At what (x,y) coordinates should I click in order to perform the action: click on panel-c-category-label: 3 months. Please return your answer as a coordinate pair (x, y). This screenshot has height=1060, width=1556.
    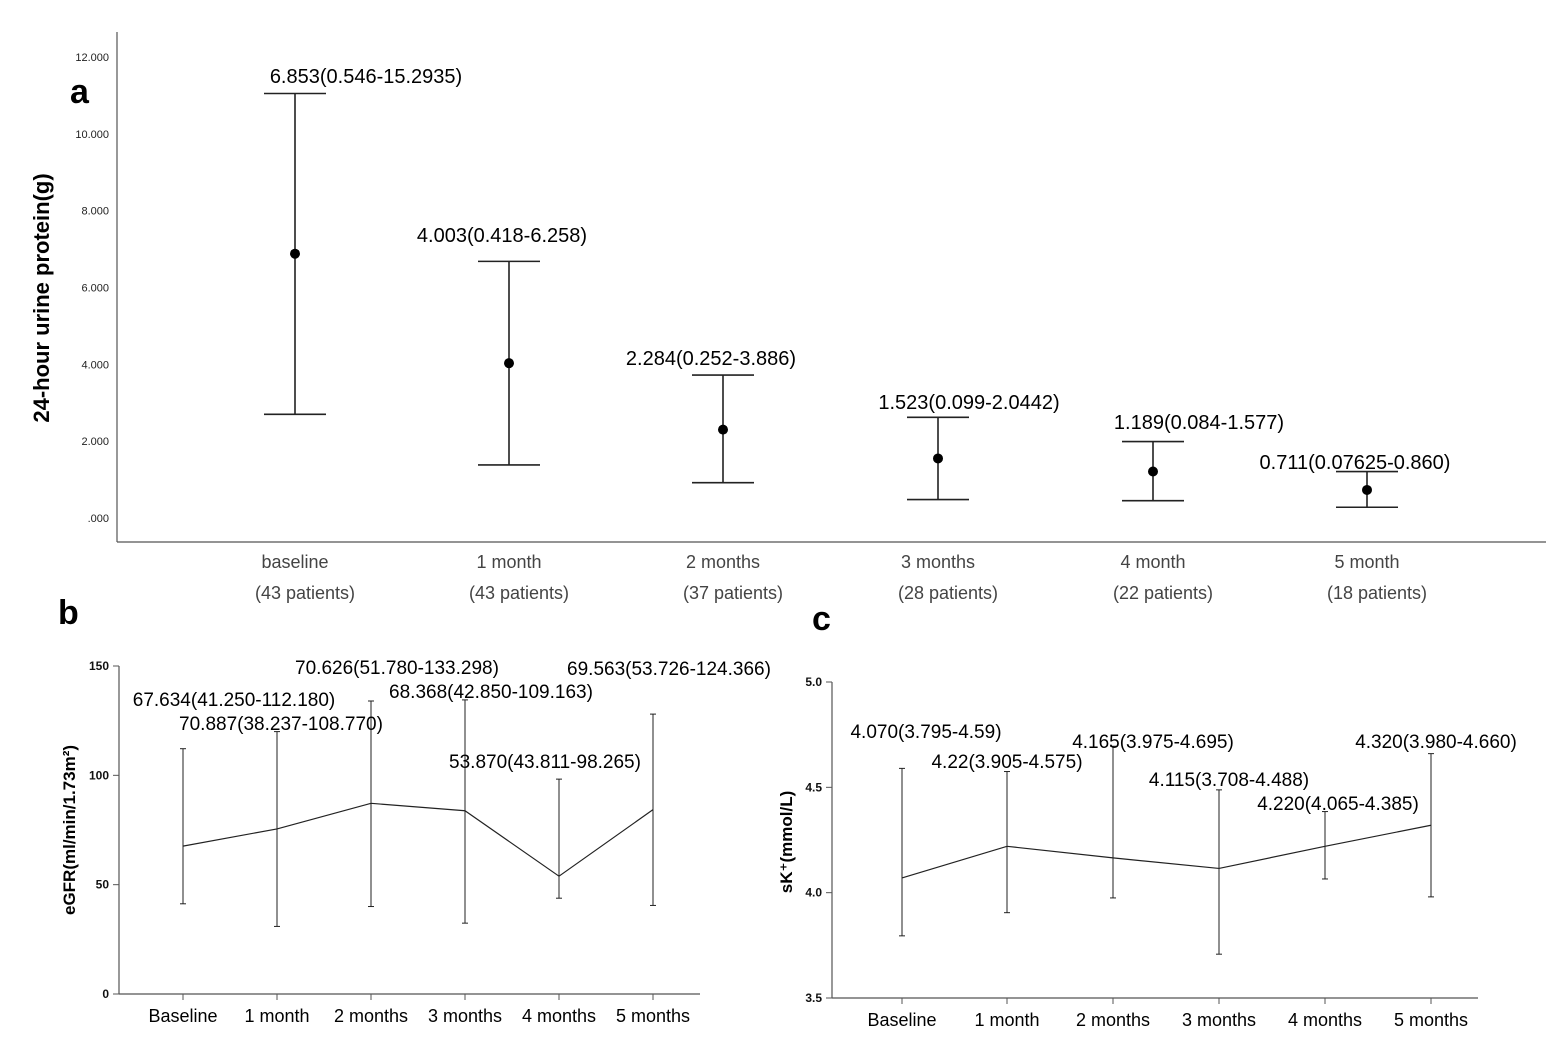
    Looking at the image, I should click on (1219, 1020).